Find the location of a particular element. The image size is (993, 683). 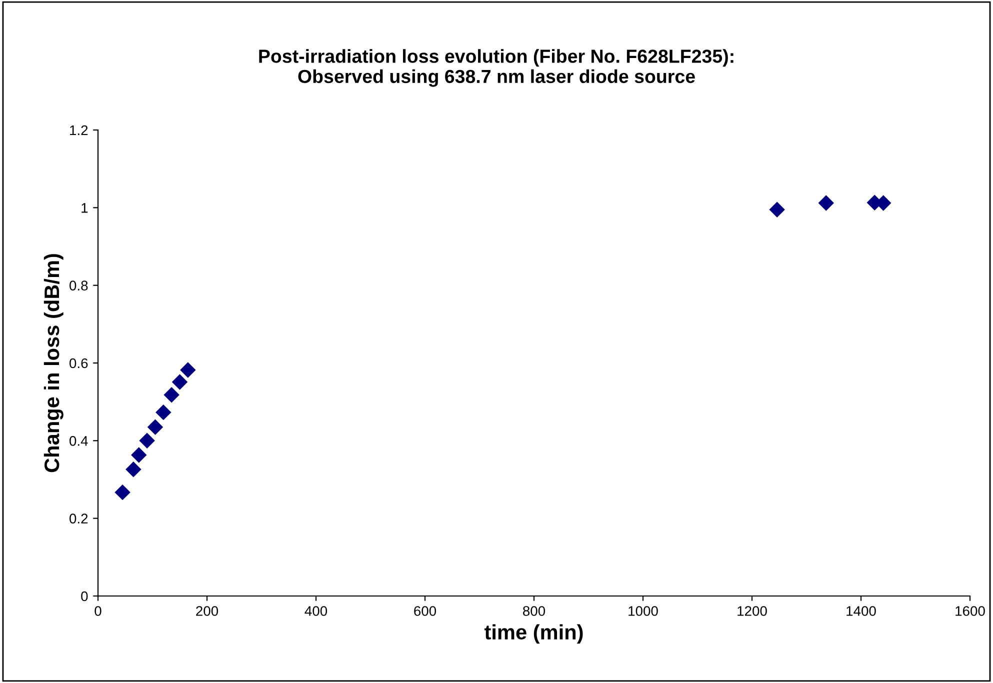

x-tick-label: 1200 is located at coordinates (752, 611).